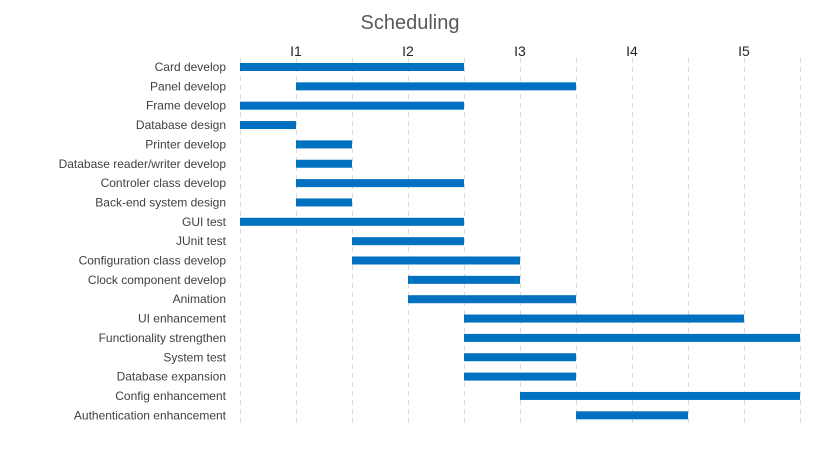 The image size is (813, 456). Describe the element at coordinates (410, 23) in the screenshot. I see `chart-title: Scheduling` at that location.